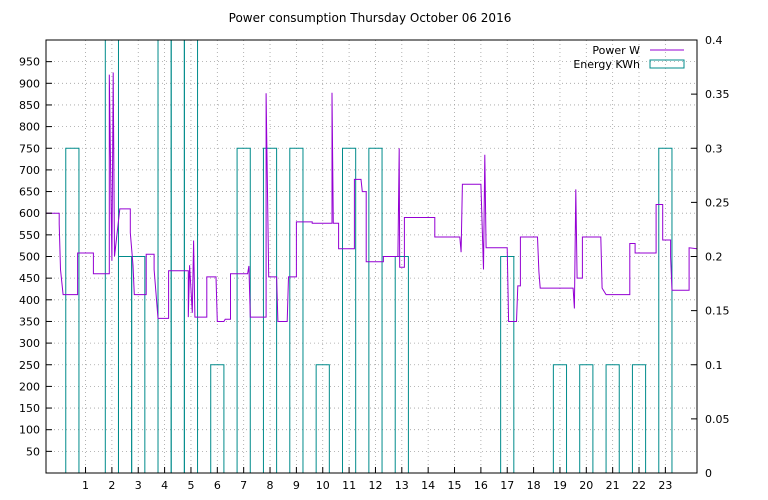  What do you see at coordinates (33, 451) in the screenshot?
I see `y-left-tick-label: 50` at bounding box center [33, 451].